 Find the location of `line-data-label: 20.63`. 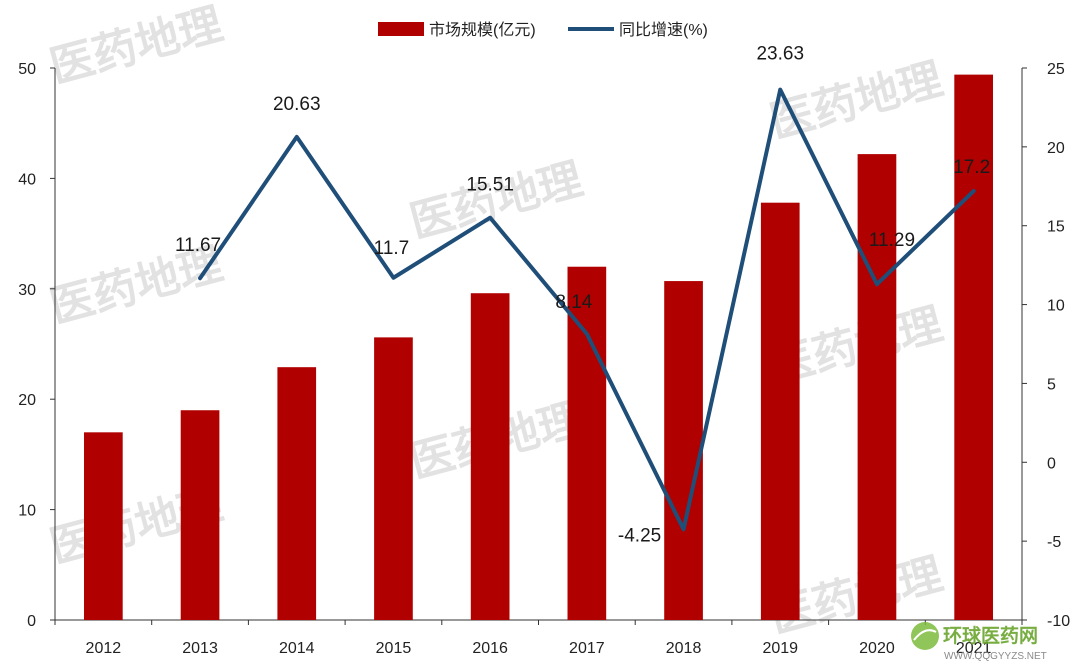

line-data-label: 20.63 is located at coordinates (297, 104).